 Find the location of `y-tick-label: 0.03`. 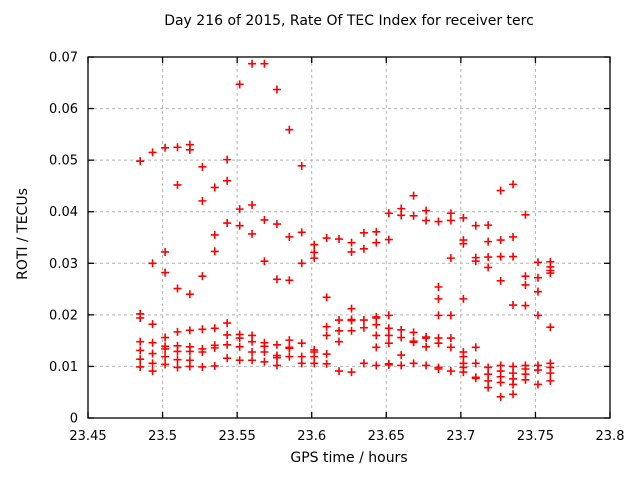

y-tick-label: 0.03 is located at coordinates (63, 264).